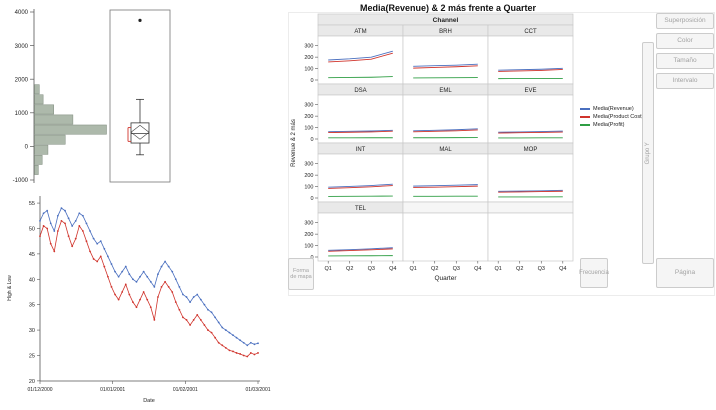 Image resolution: width=716 pixels, height=410 pixels. What do you see at coordinates (446, 20) in the screenshot?
I see `svg-text: Channel` at bounding box center [446, 20].